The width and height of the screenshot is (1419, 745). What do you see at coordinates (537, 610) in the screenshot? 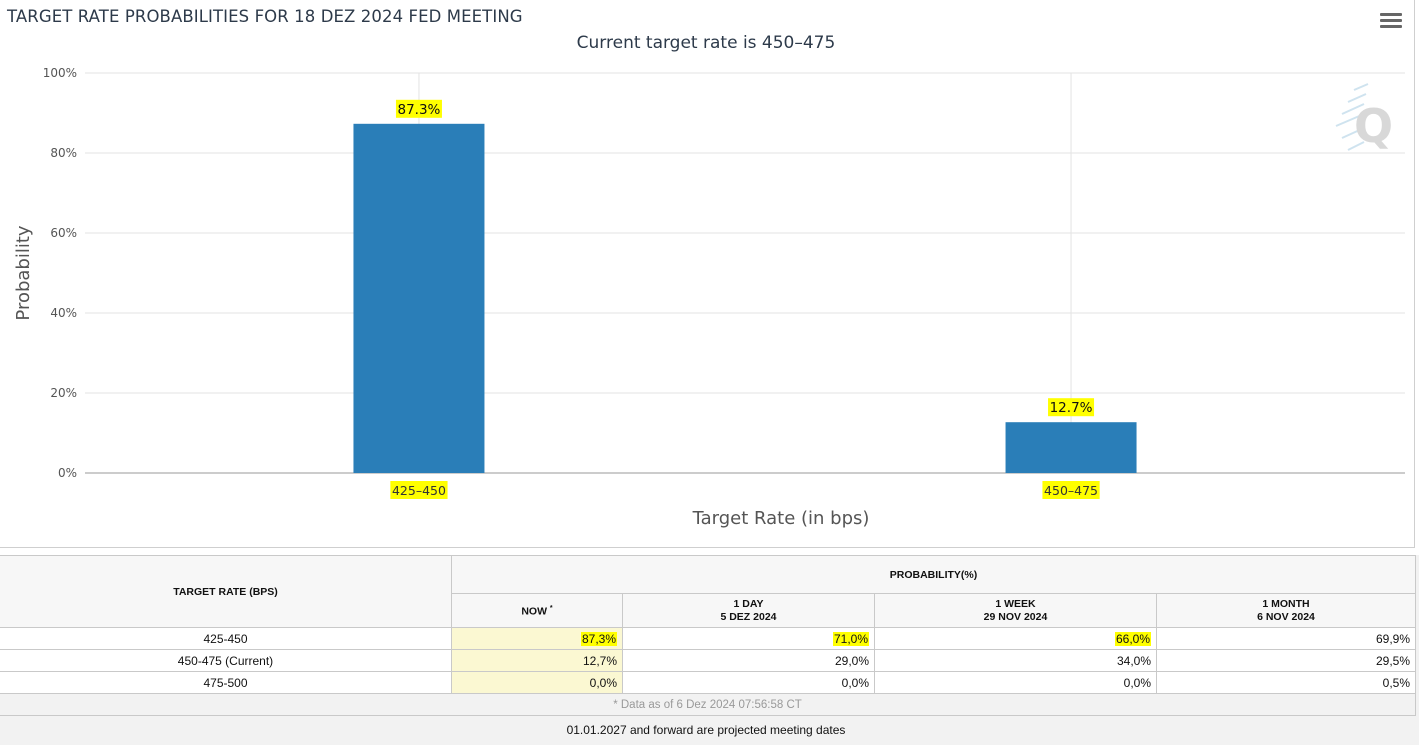
I see `header-now: NOW *` at bounding box center [537, 610].